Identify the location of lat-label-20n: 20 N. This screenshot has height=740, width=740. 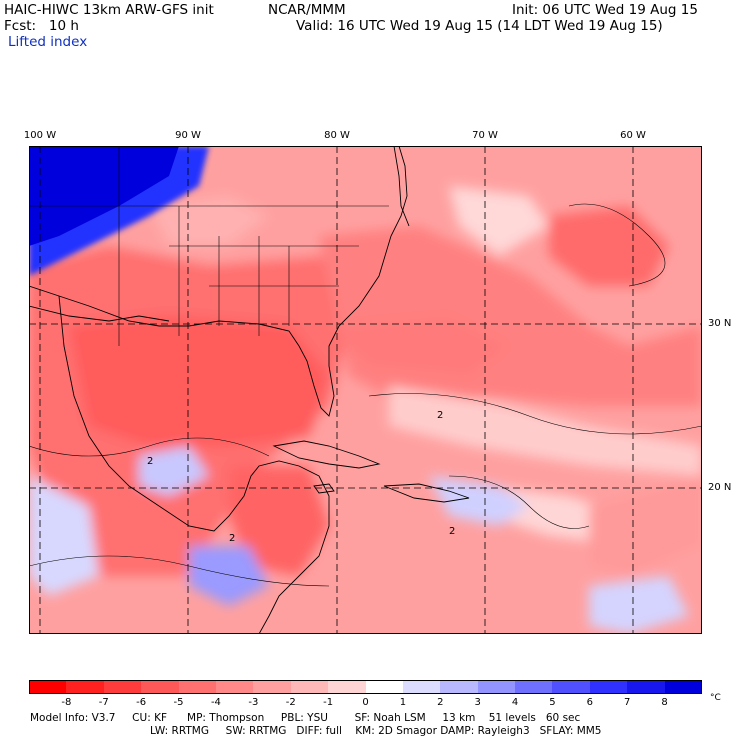
(720, 487).